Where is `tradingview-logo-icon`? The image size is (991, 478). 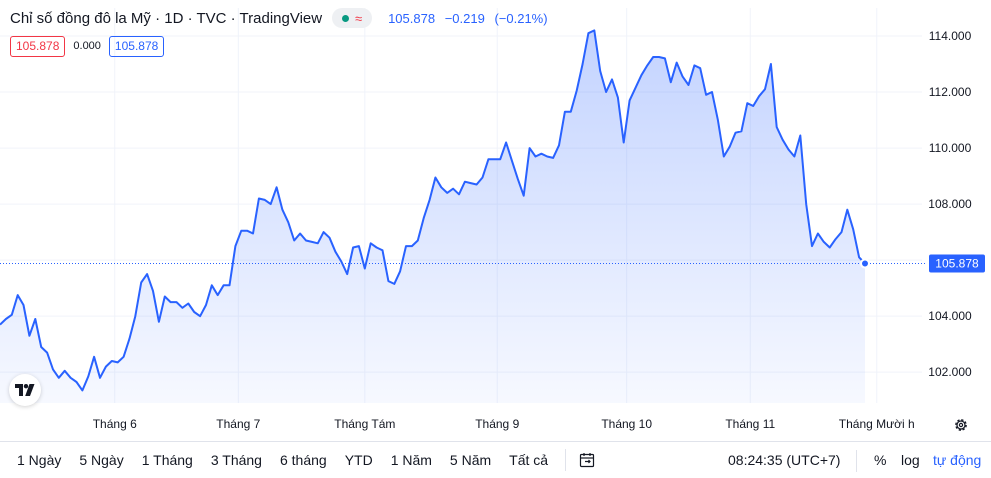 tradingview-logo-icon is located at coordinates (25, 390).